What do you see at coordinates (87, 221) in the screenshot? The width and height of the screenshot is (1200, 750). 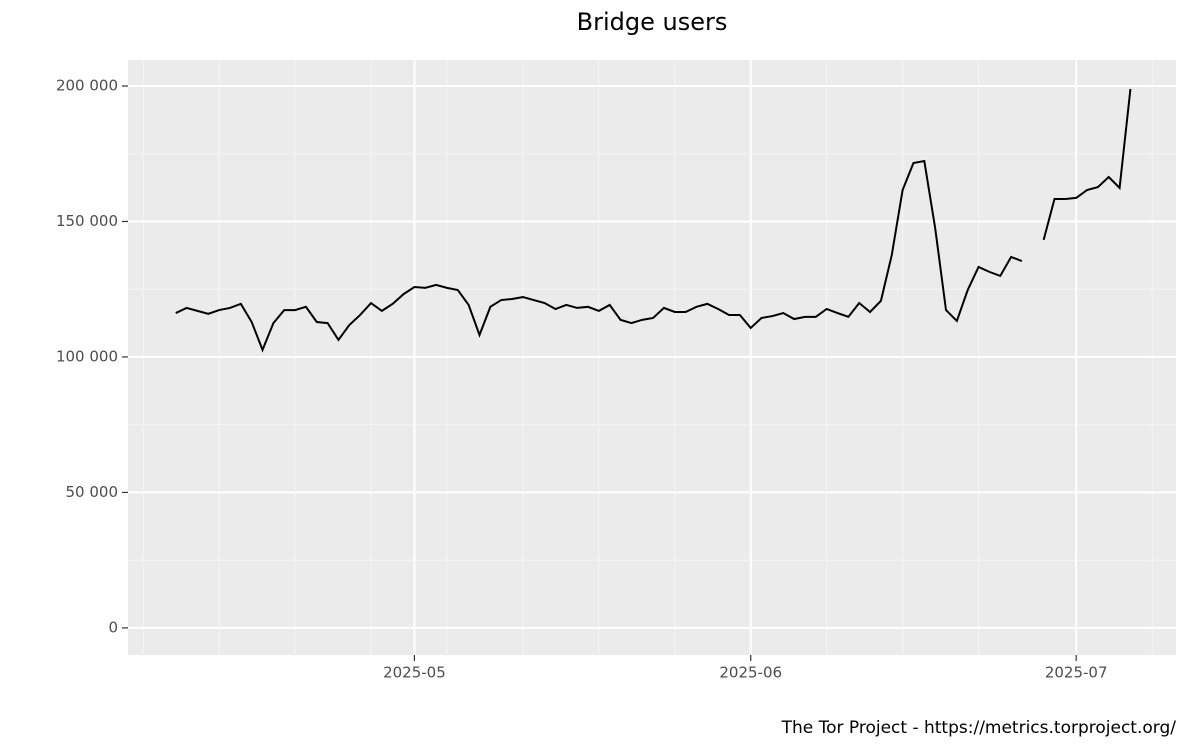 I see `y-tick-label: 150 000` at bounding box center [87, 221].